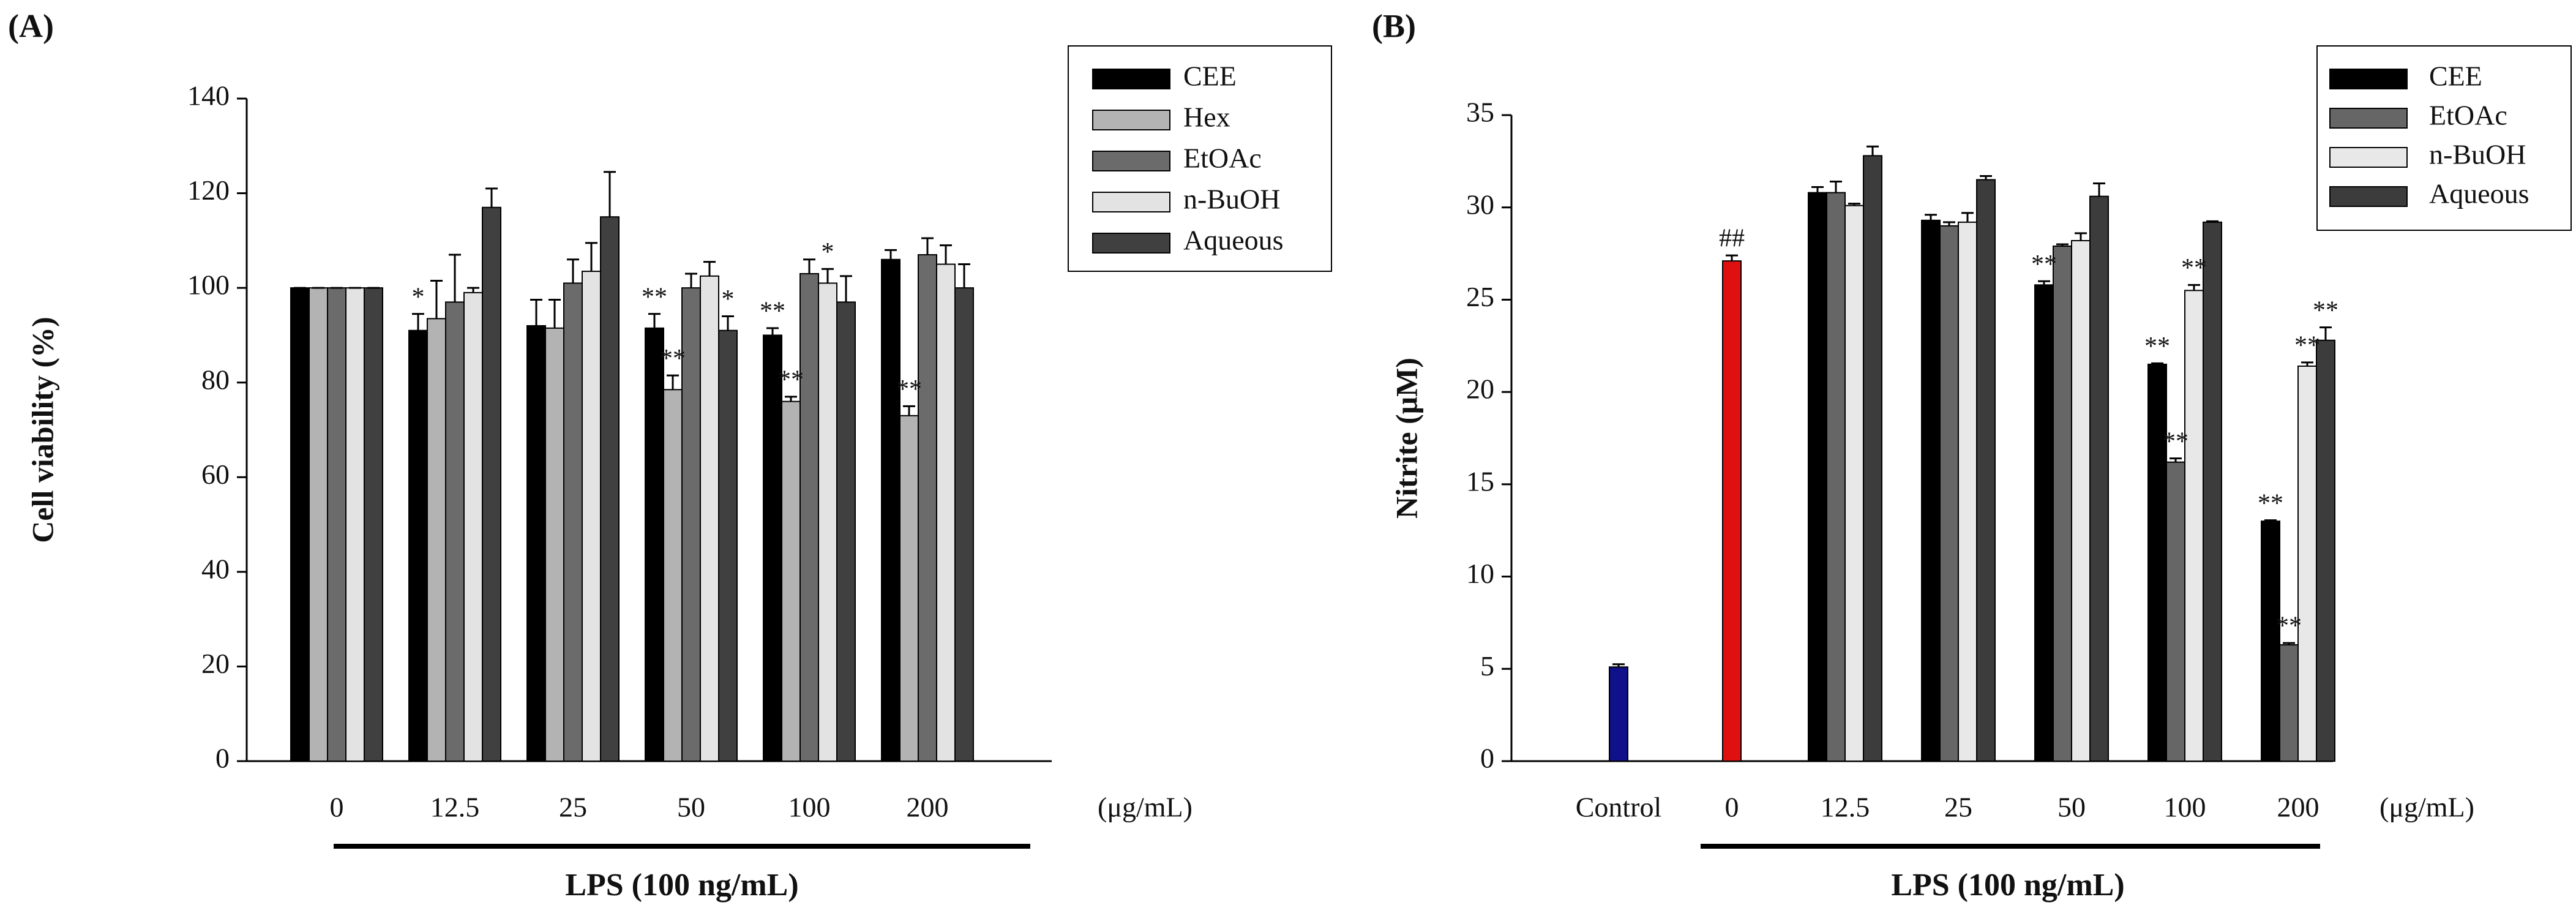 This screenshot has width=2576, height=913. What do you see at coordinates (1480, 204) in the screenshot?
I see `y-tick-label: 30` at bounding box center [1480, 204].